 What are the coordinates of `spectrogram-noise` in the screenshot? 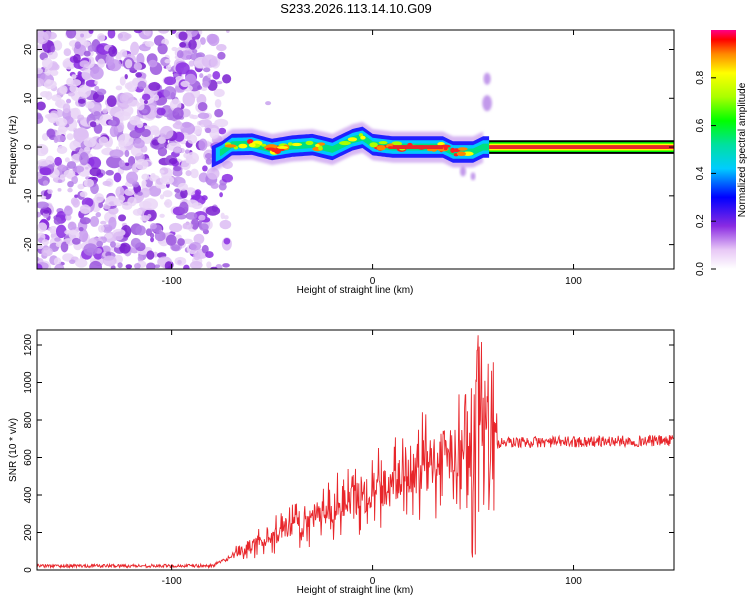 It's located at (135, 149).